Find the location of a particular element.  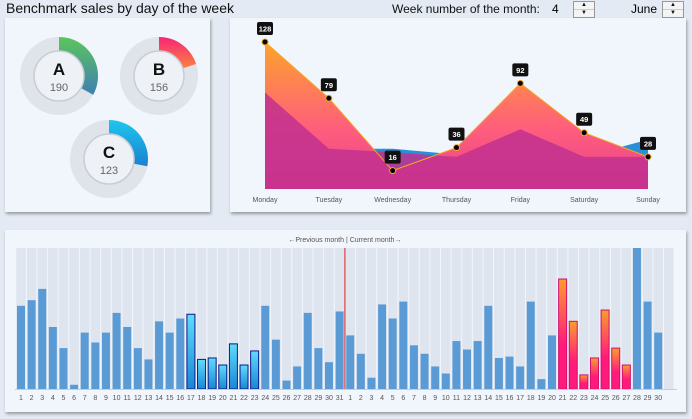

week-number-value: 4 is located at coordinates (555, 9).